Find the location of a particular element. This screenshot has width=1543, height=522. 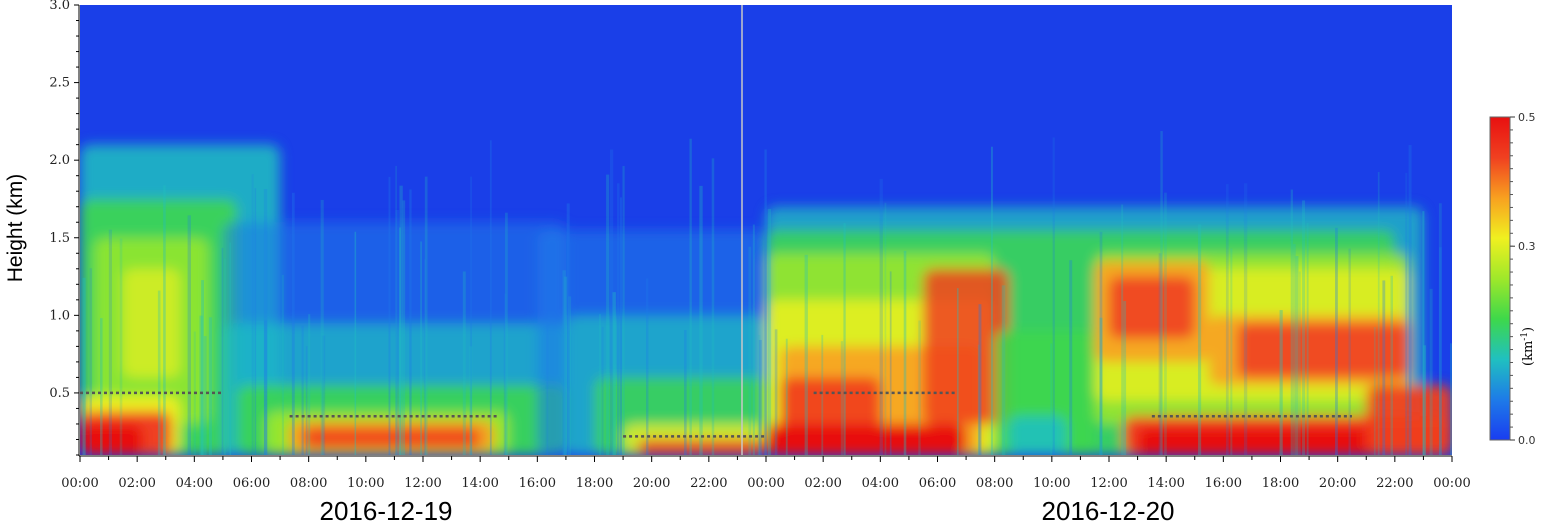

y-tick-label: 1.0 is located at coordinates (59, 315).